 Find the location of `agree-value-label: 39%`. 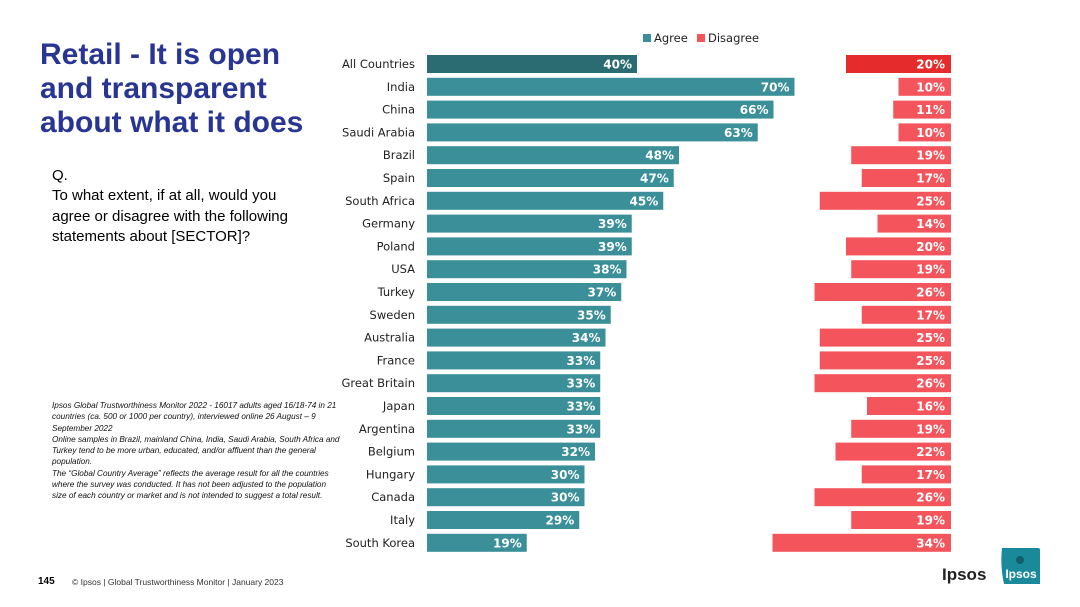

agree-value-label: 39% is located at coordinates (612, 247).